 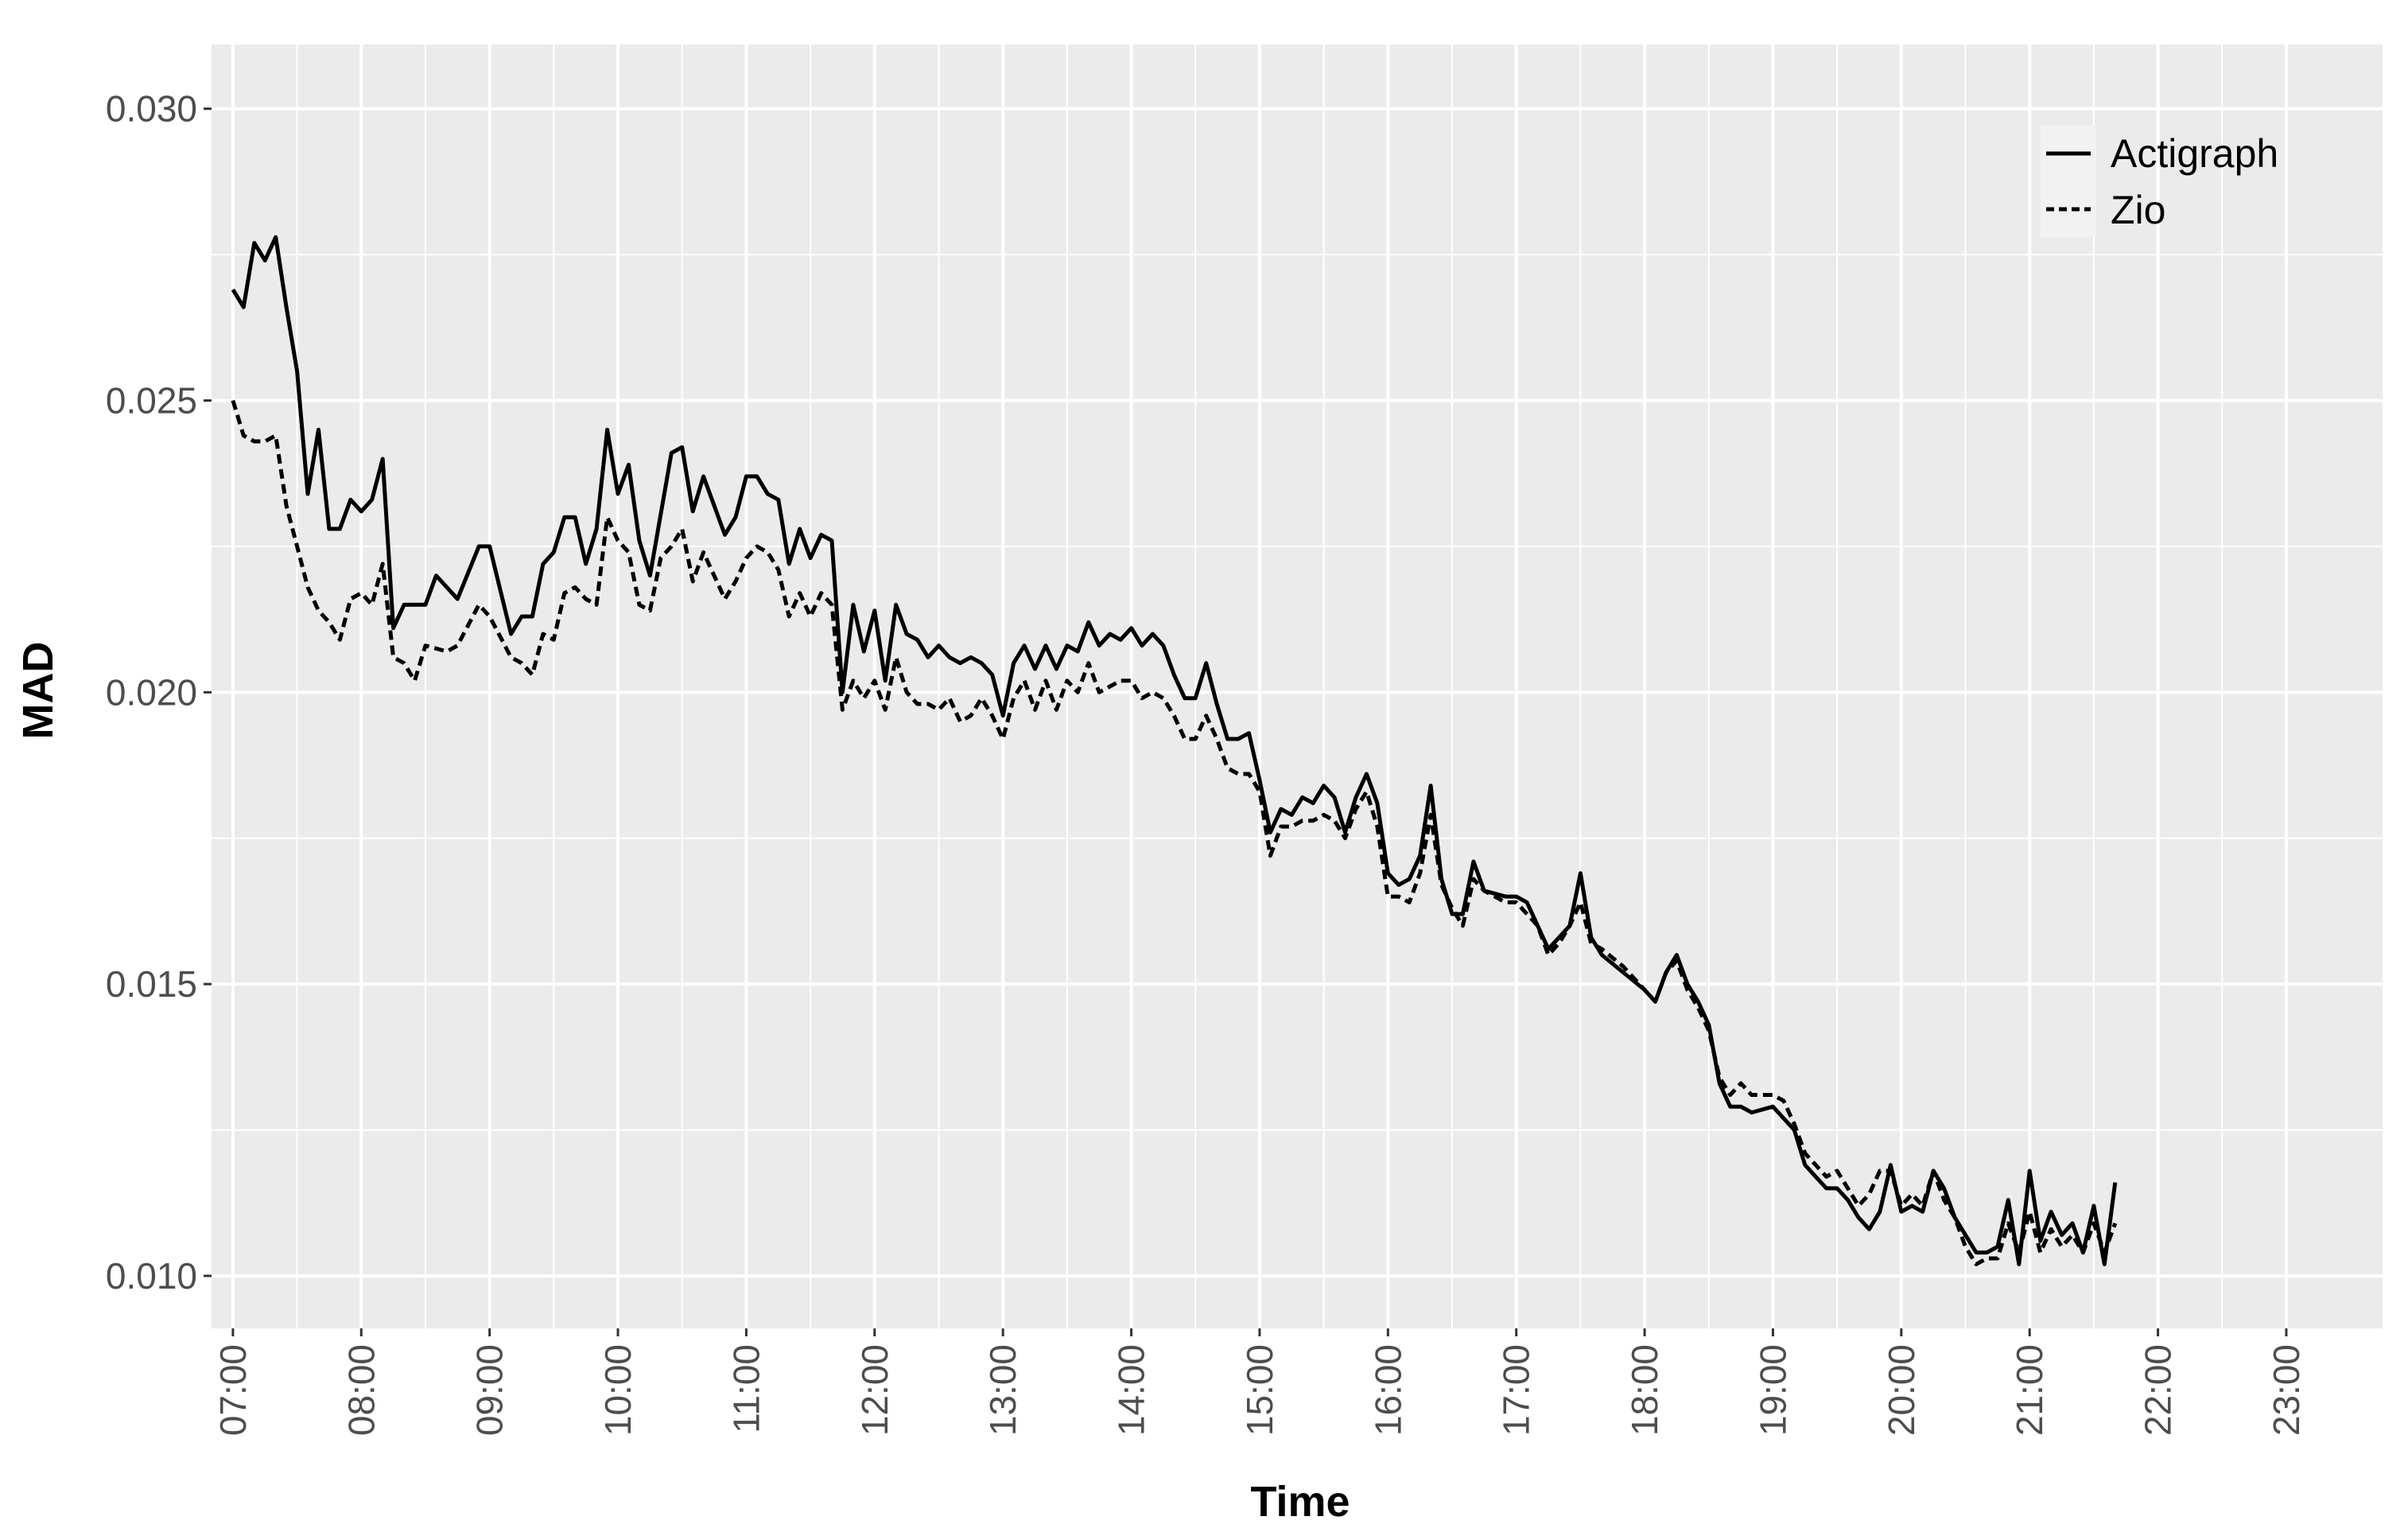 What do you see at coordinates (151, 401) in the screenshot?
I see `y-tick-label: 0.025` at bounding box center [151, 401].